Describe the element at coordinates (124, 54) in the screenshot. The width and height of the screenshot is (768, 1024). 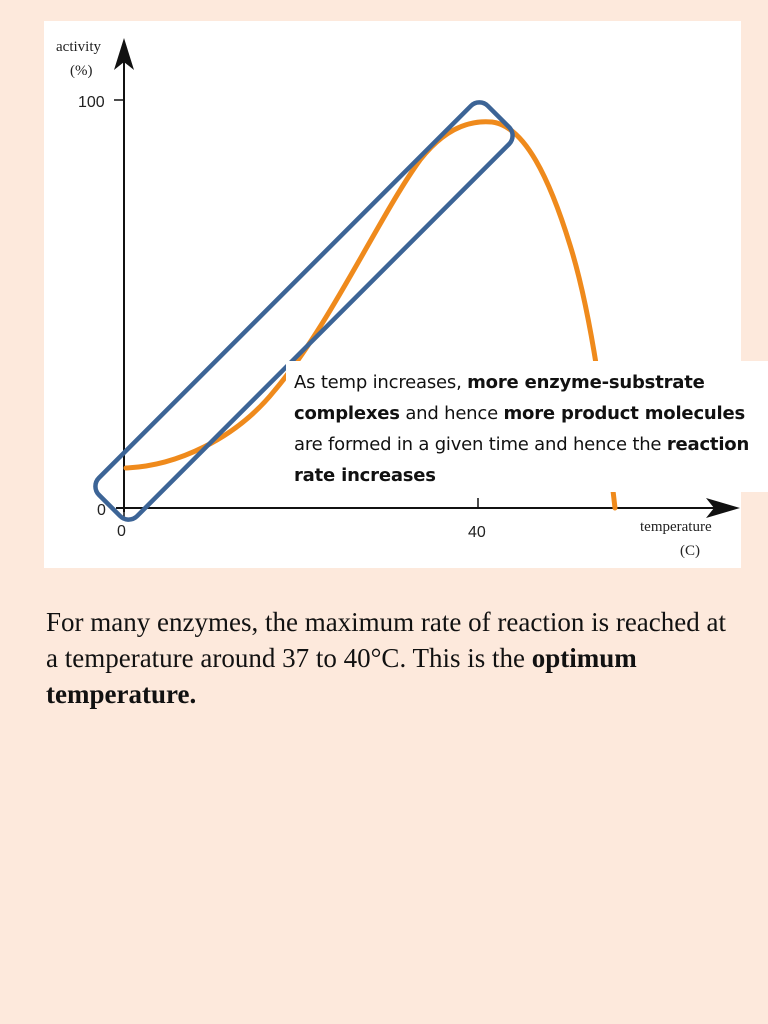
I see `y-axis-arrow-icon` at that location.